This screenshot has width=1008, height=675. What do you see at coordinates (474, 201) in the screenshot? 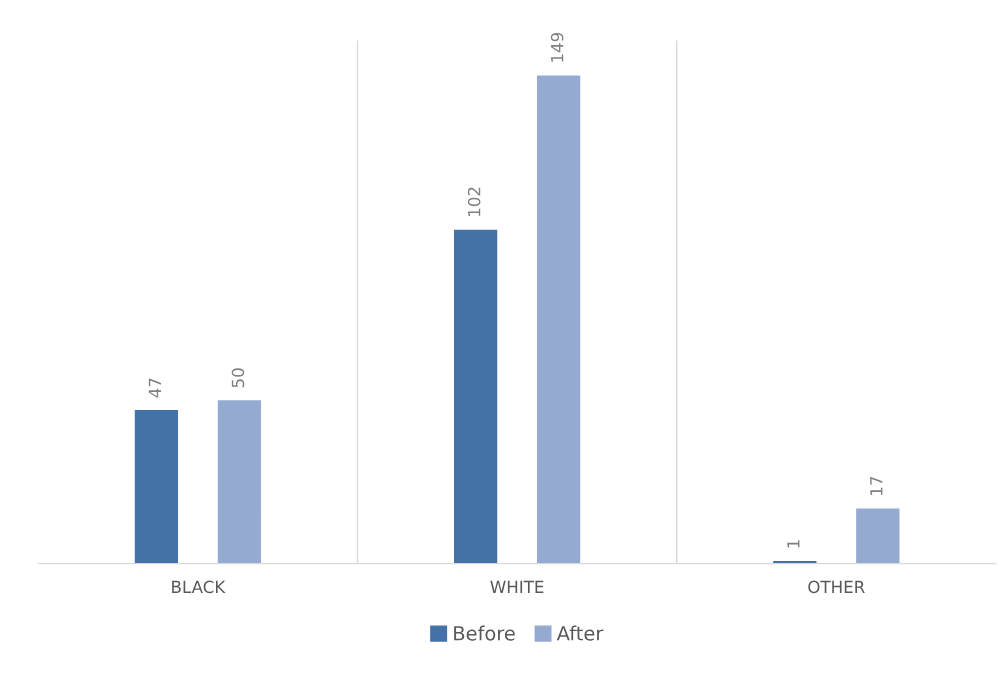
I see `data-label: 102` at bounding box center [474, 201].